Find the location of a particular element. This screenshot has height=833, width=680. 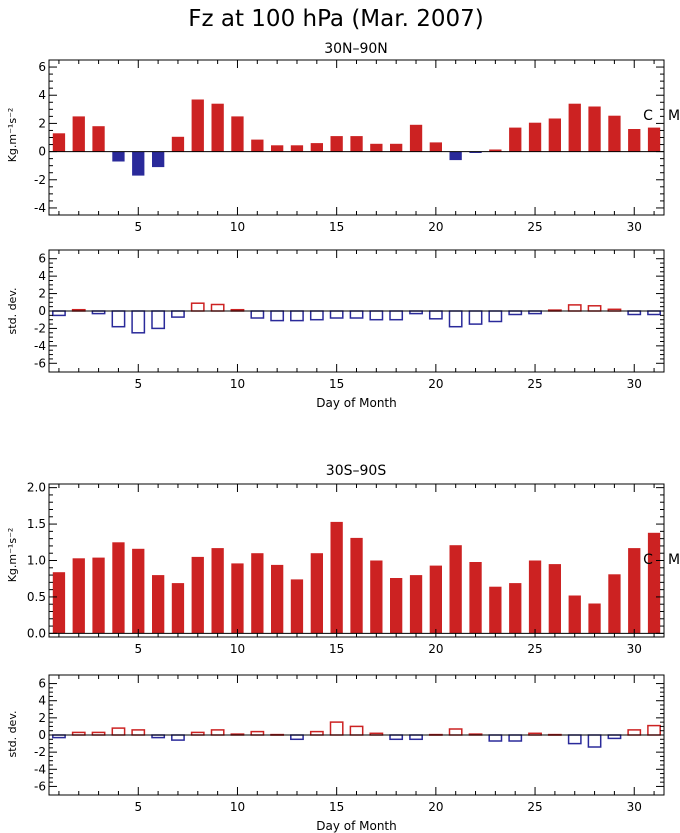

south-panel-title: 30S–90S is located at coordinates (356, 471).